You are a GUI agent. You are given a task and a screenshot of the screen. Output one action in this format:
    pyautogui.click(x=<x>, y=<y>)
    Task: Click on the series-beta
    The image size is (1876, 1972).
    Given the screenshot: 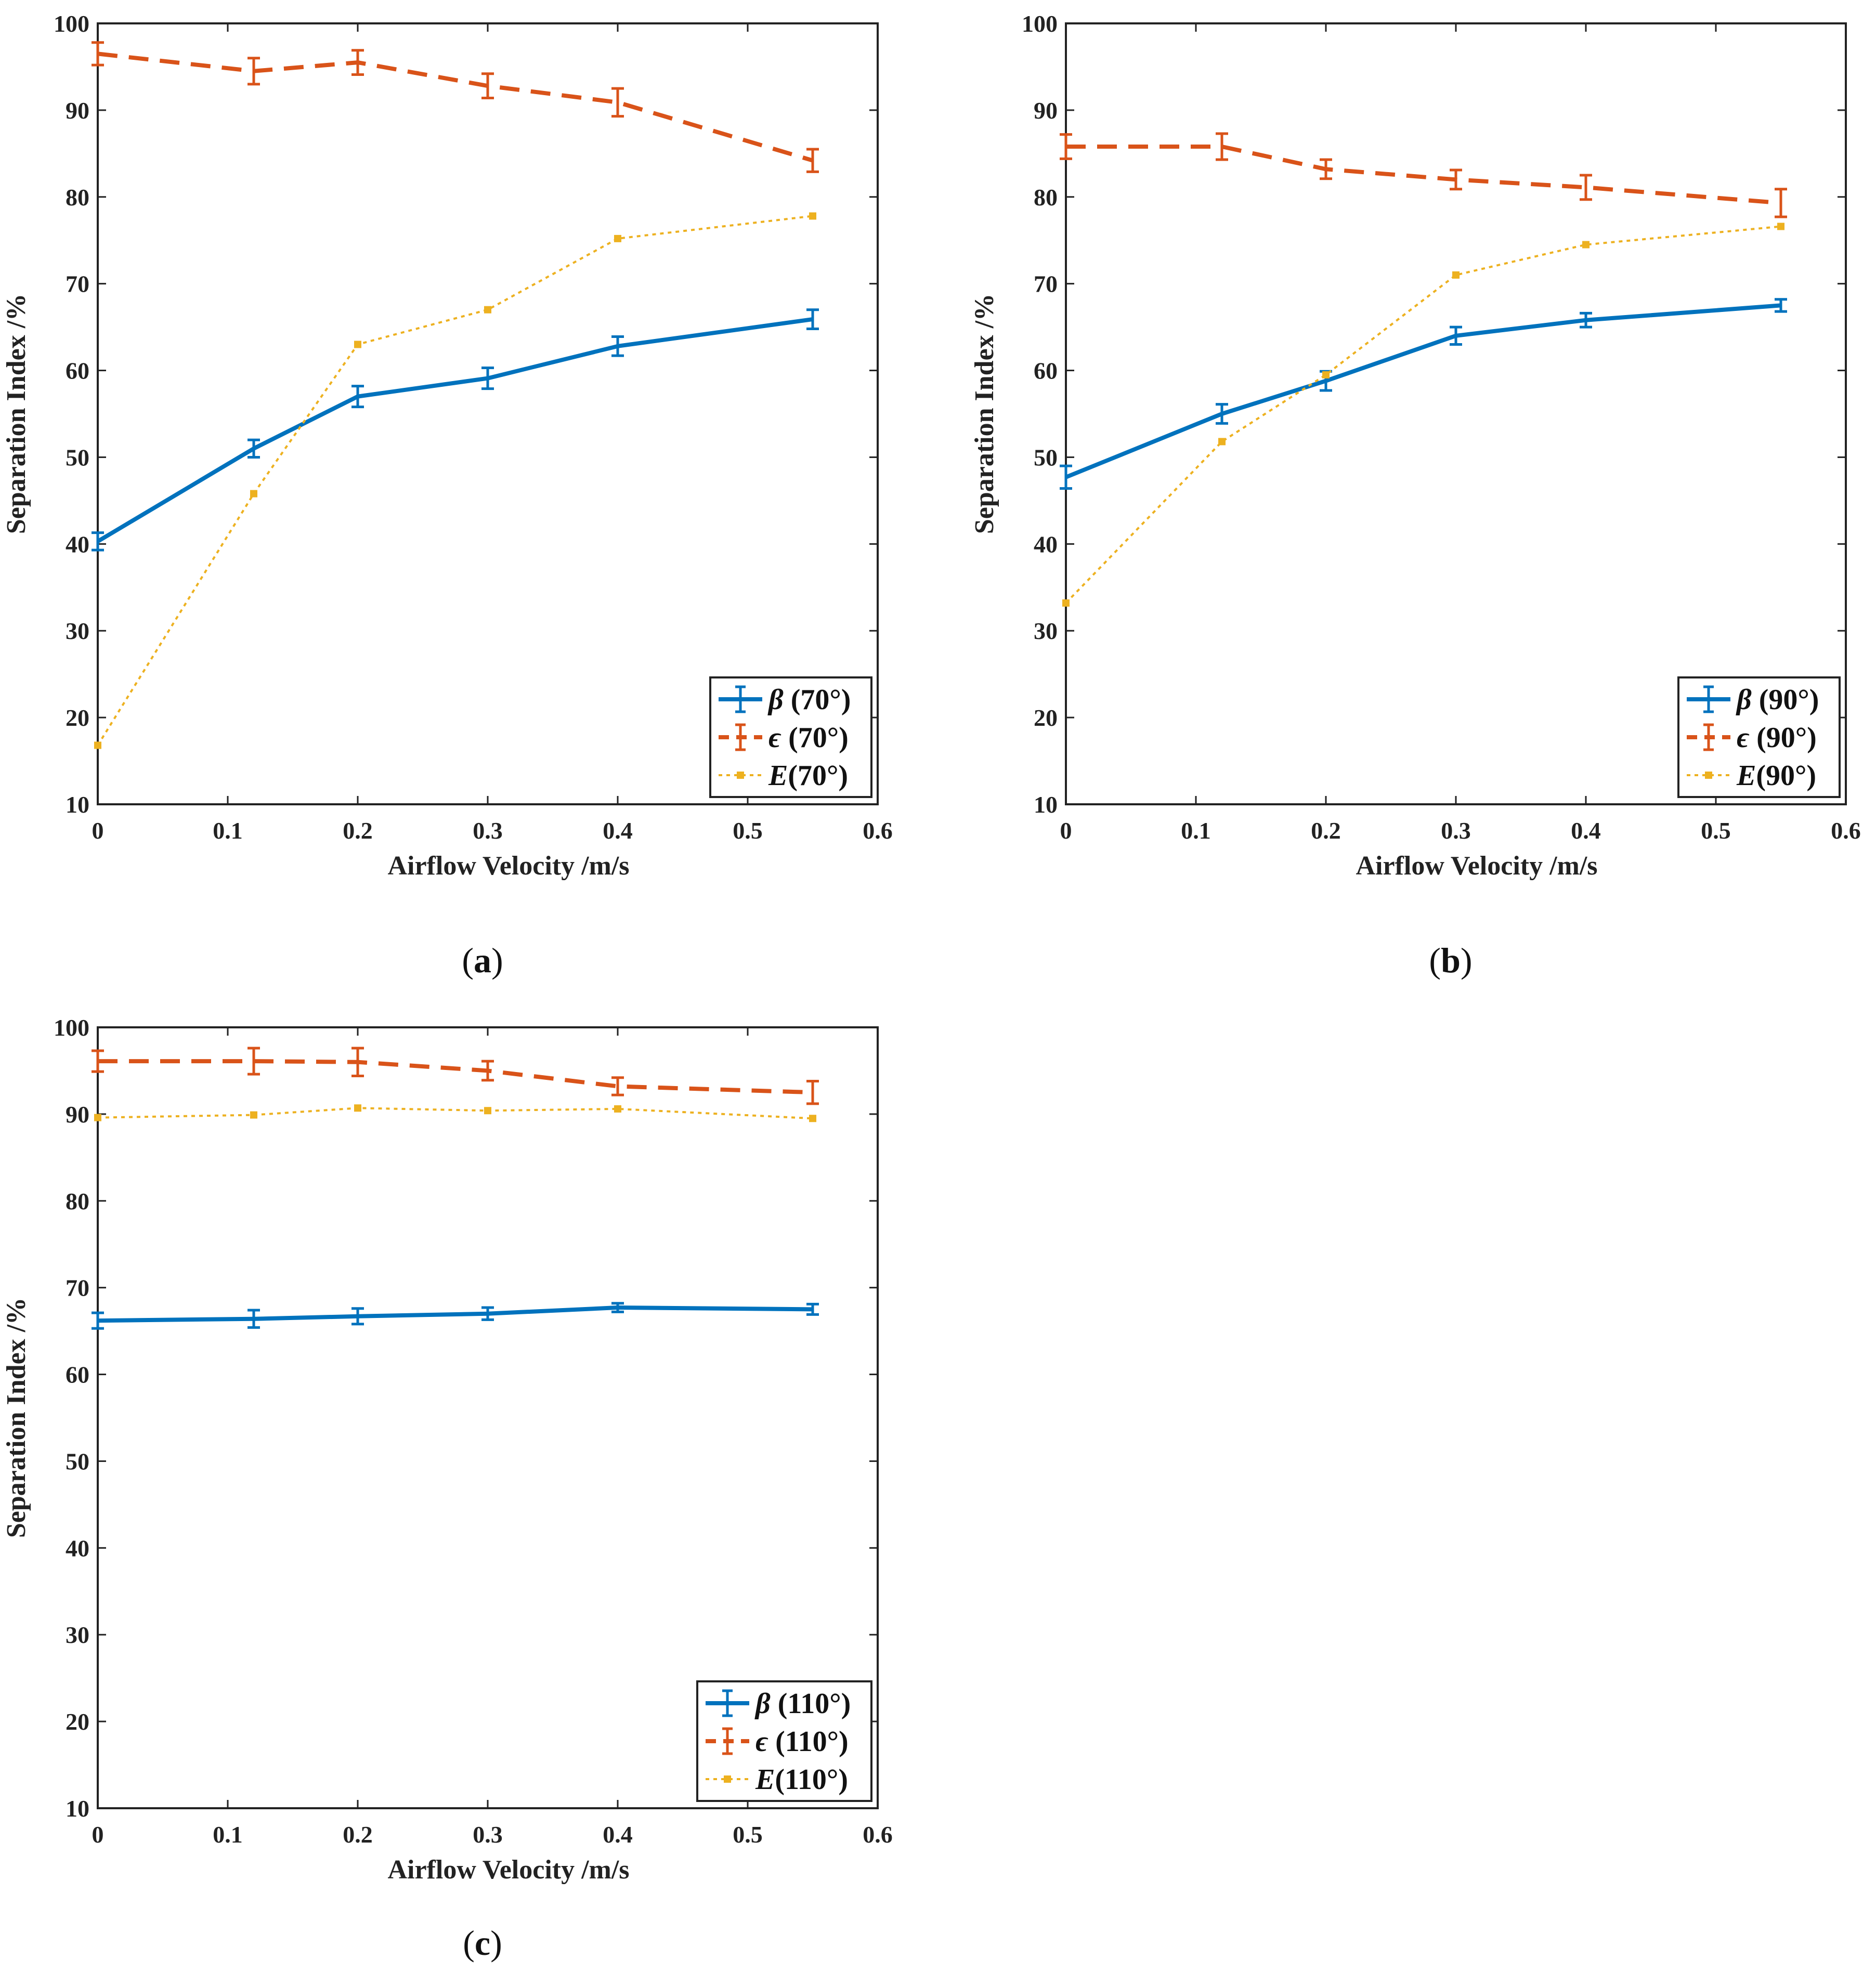 What is the action you would take?
    pyautogui.click(x=455, y=1316)
    